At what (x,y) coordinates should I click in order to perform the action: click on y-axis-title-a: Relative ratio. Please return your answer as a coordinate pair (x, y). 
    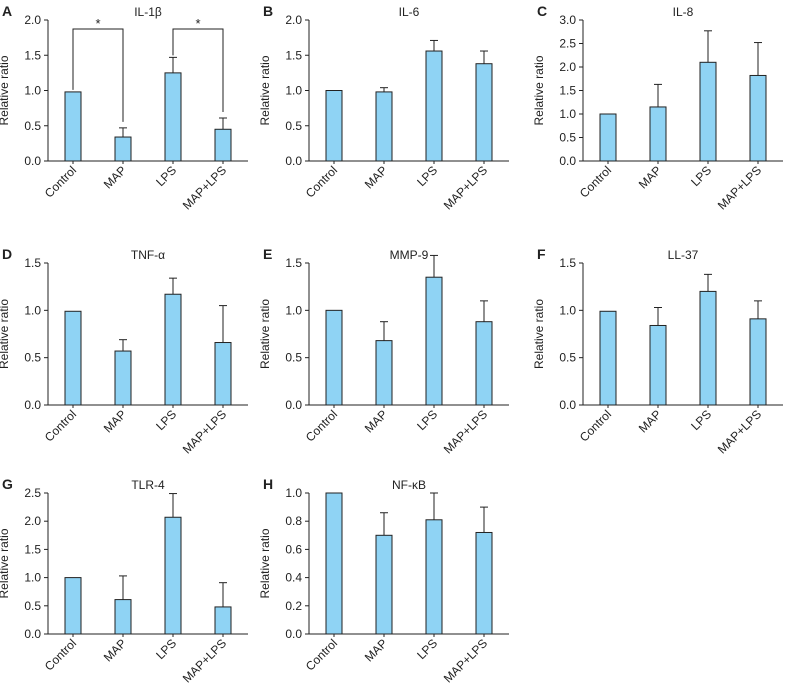
    Looking at the image, I should click on (5, 90).